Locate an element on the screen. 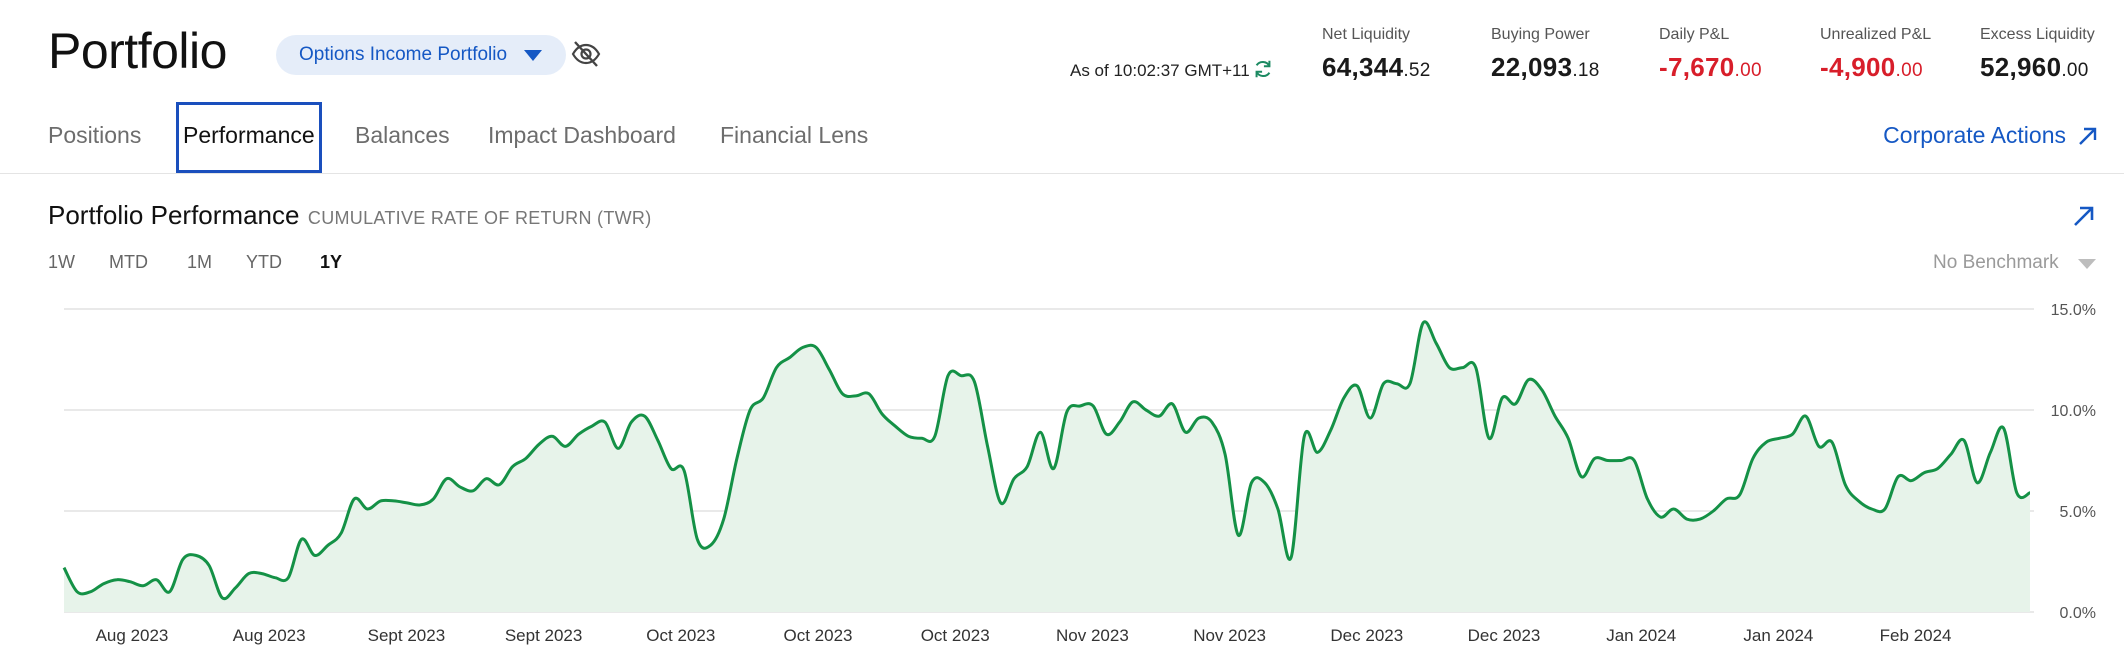 The height and width of the screenshot is (652, 2124). as-of-timestamp: As of 10:02:37 GMT+11 is located at coordinates (1160, 70).